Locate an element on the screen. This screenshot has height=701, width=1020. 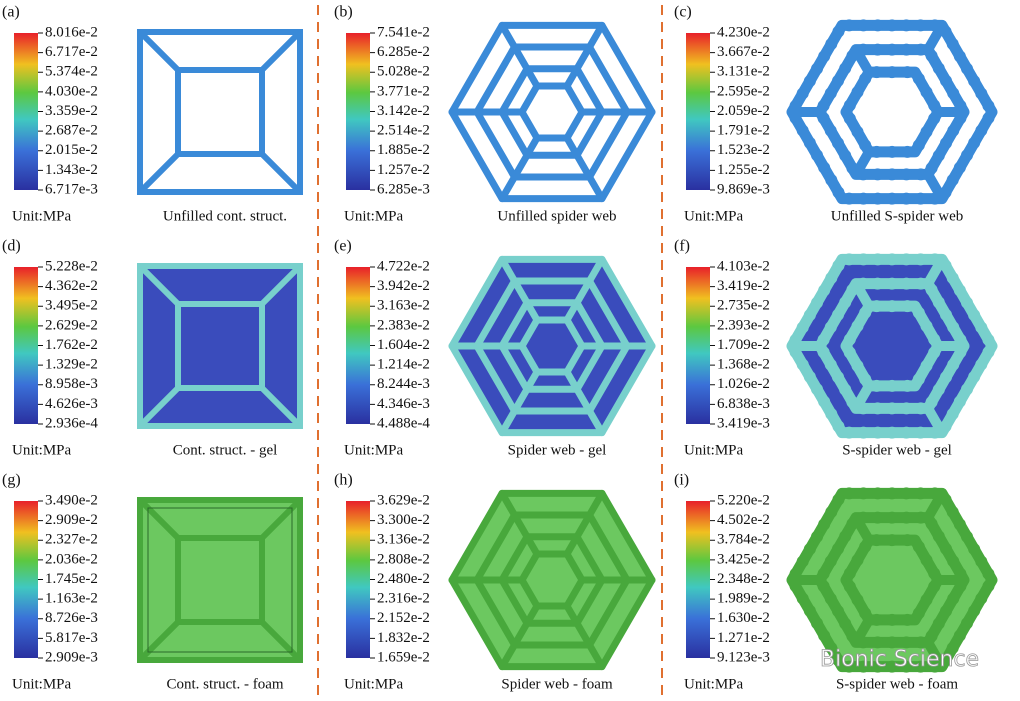
tick-label: 5.817e-3 is located at coordinates (71, 638).